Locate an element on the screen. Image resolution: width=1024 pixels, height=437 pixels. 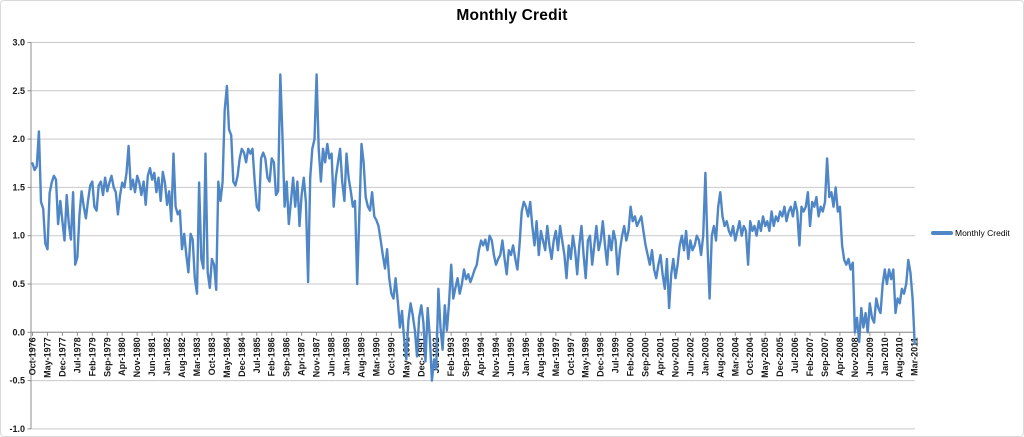
x-axis-label: Aug-1982 is located at coordinates (182, 357).